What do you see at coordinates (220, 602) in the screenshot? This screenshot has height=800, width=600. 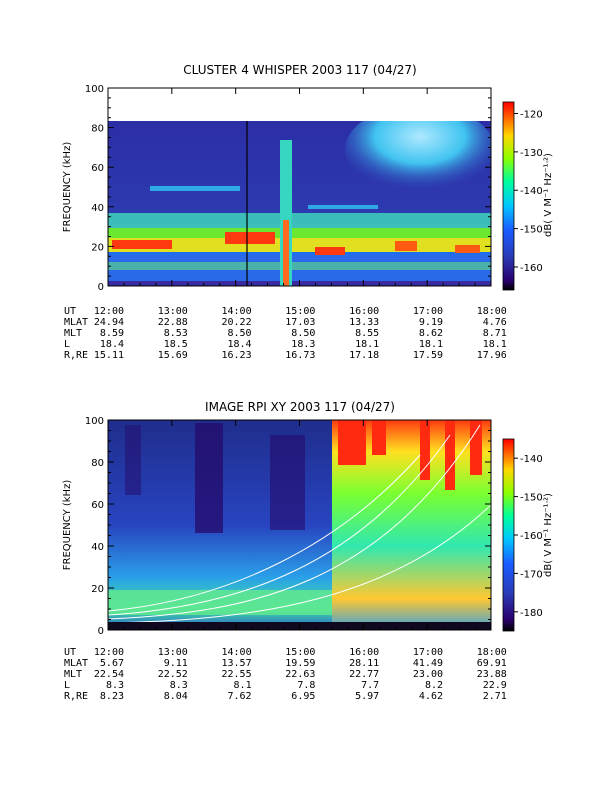 I see `low-freq-band` at bounding box center [220, 602].